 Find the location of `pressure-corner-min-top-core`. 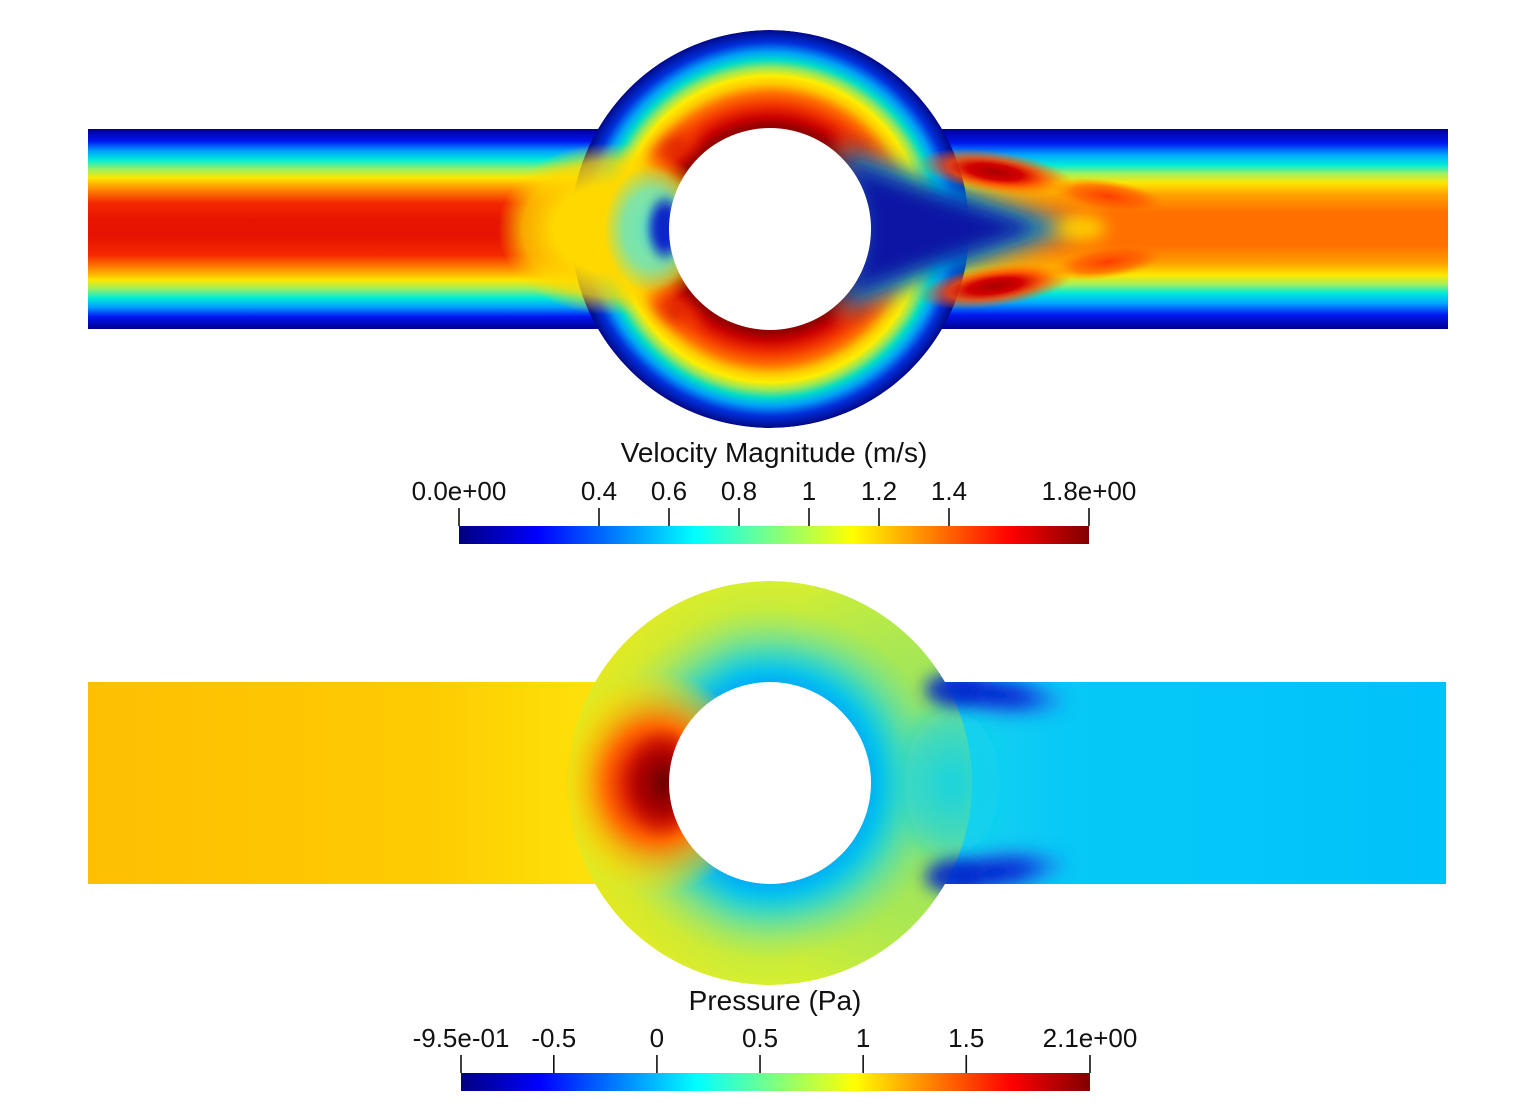

pressure-corner-min-top-core is located at coordinates (954, 690).